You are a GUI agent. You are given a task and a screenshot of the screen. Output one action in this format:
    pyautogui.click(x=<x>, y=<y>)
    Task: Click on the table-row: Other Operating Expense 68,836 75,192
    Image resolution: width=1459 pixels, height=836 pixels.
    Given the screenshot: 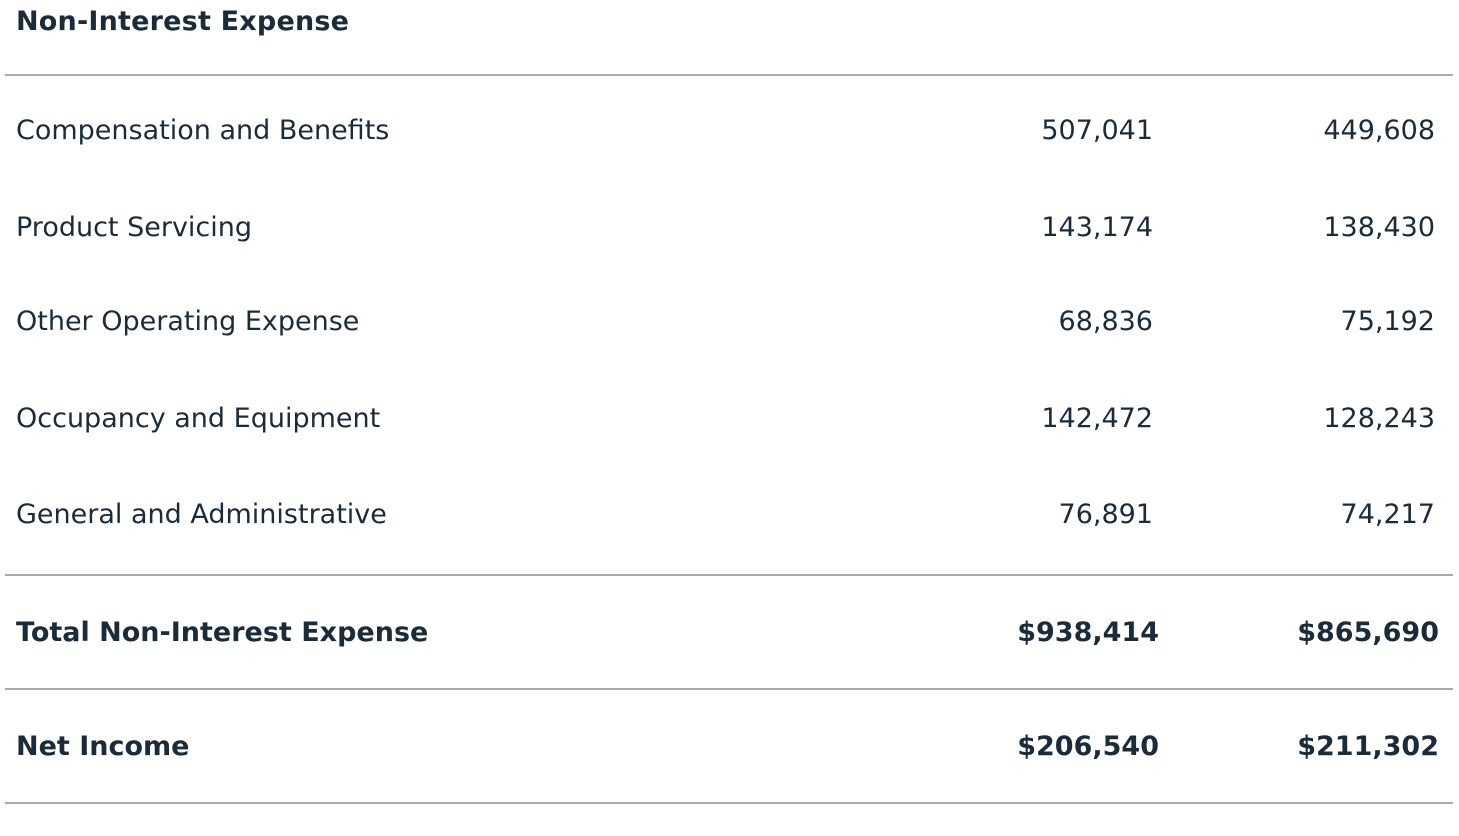 What is the action you would take?
    pyautogui.click(x=729, y=322)
    